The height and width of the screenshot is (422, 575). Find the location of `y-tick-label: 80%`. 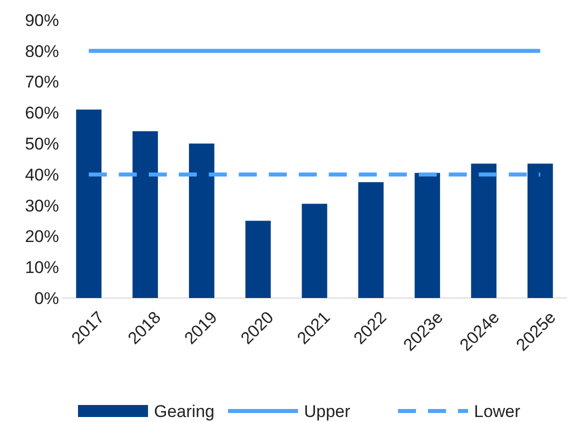

y-tick-label: 80% is located at coordinates (41, 51).